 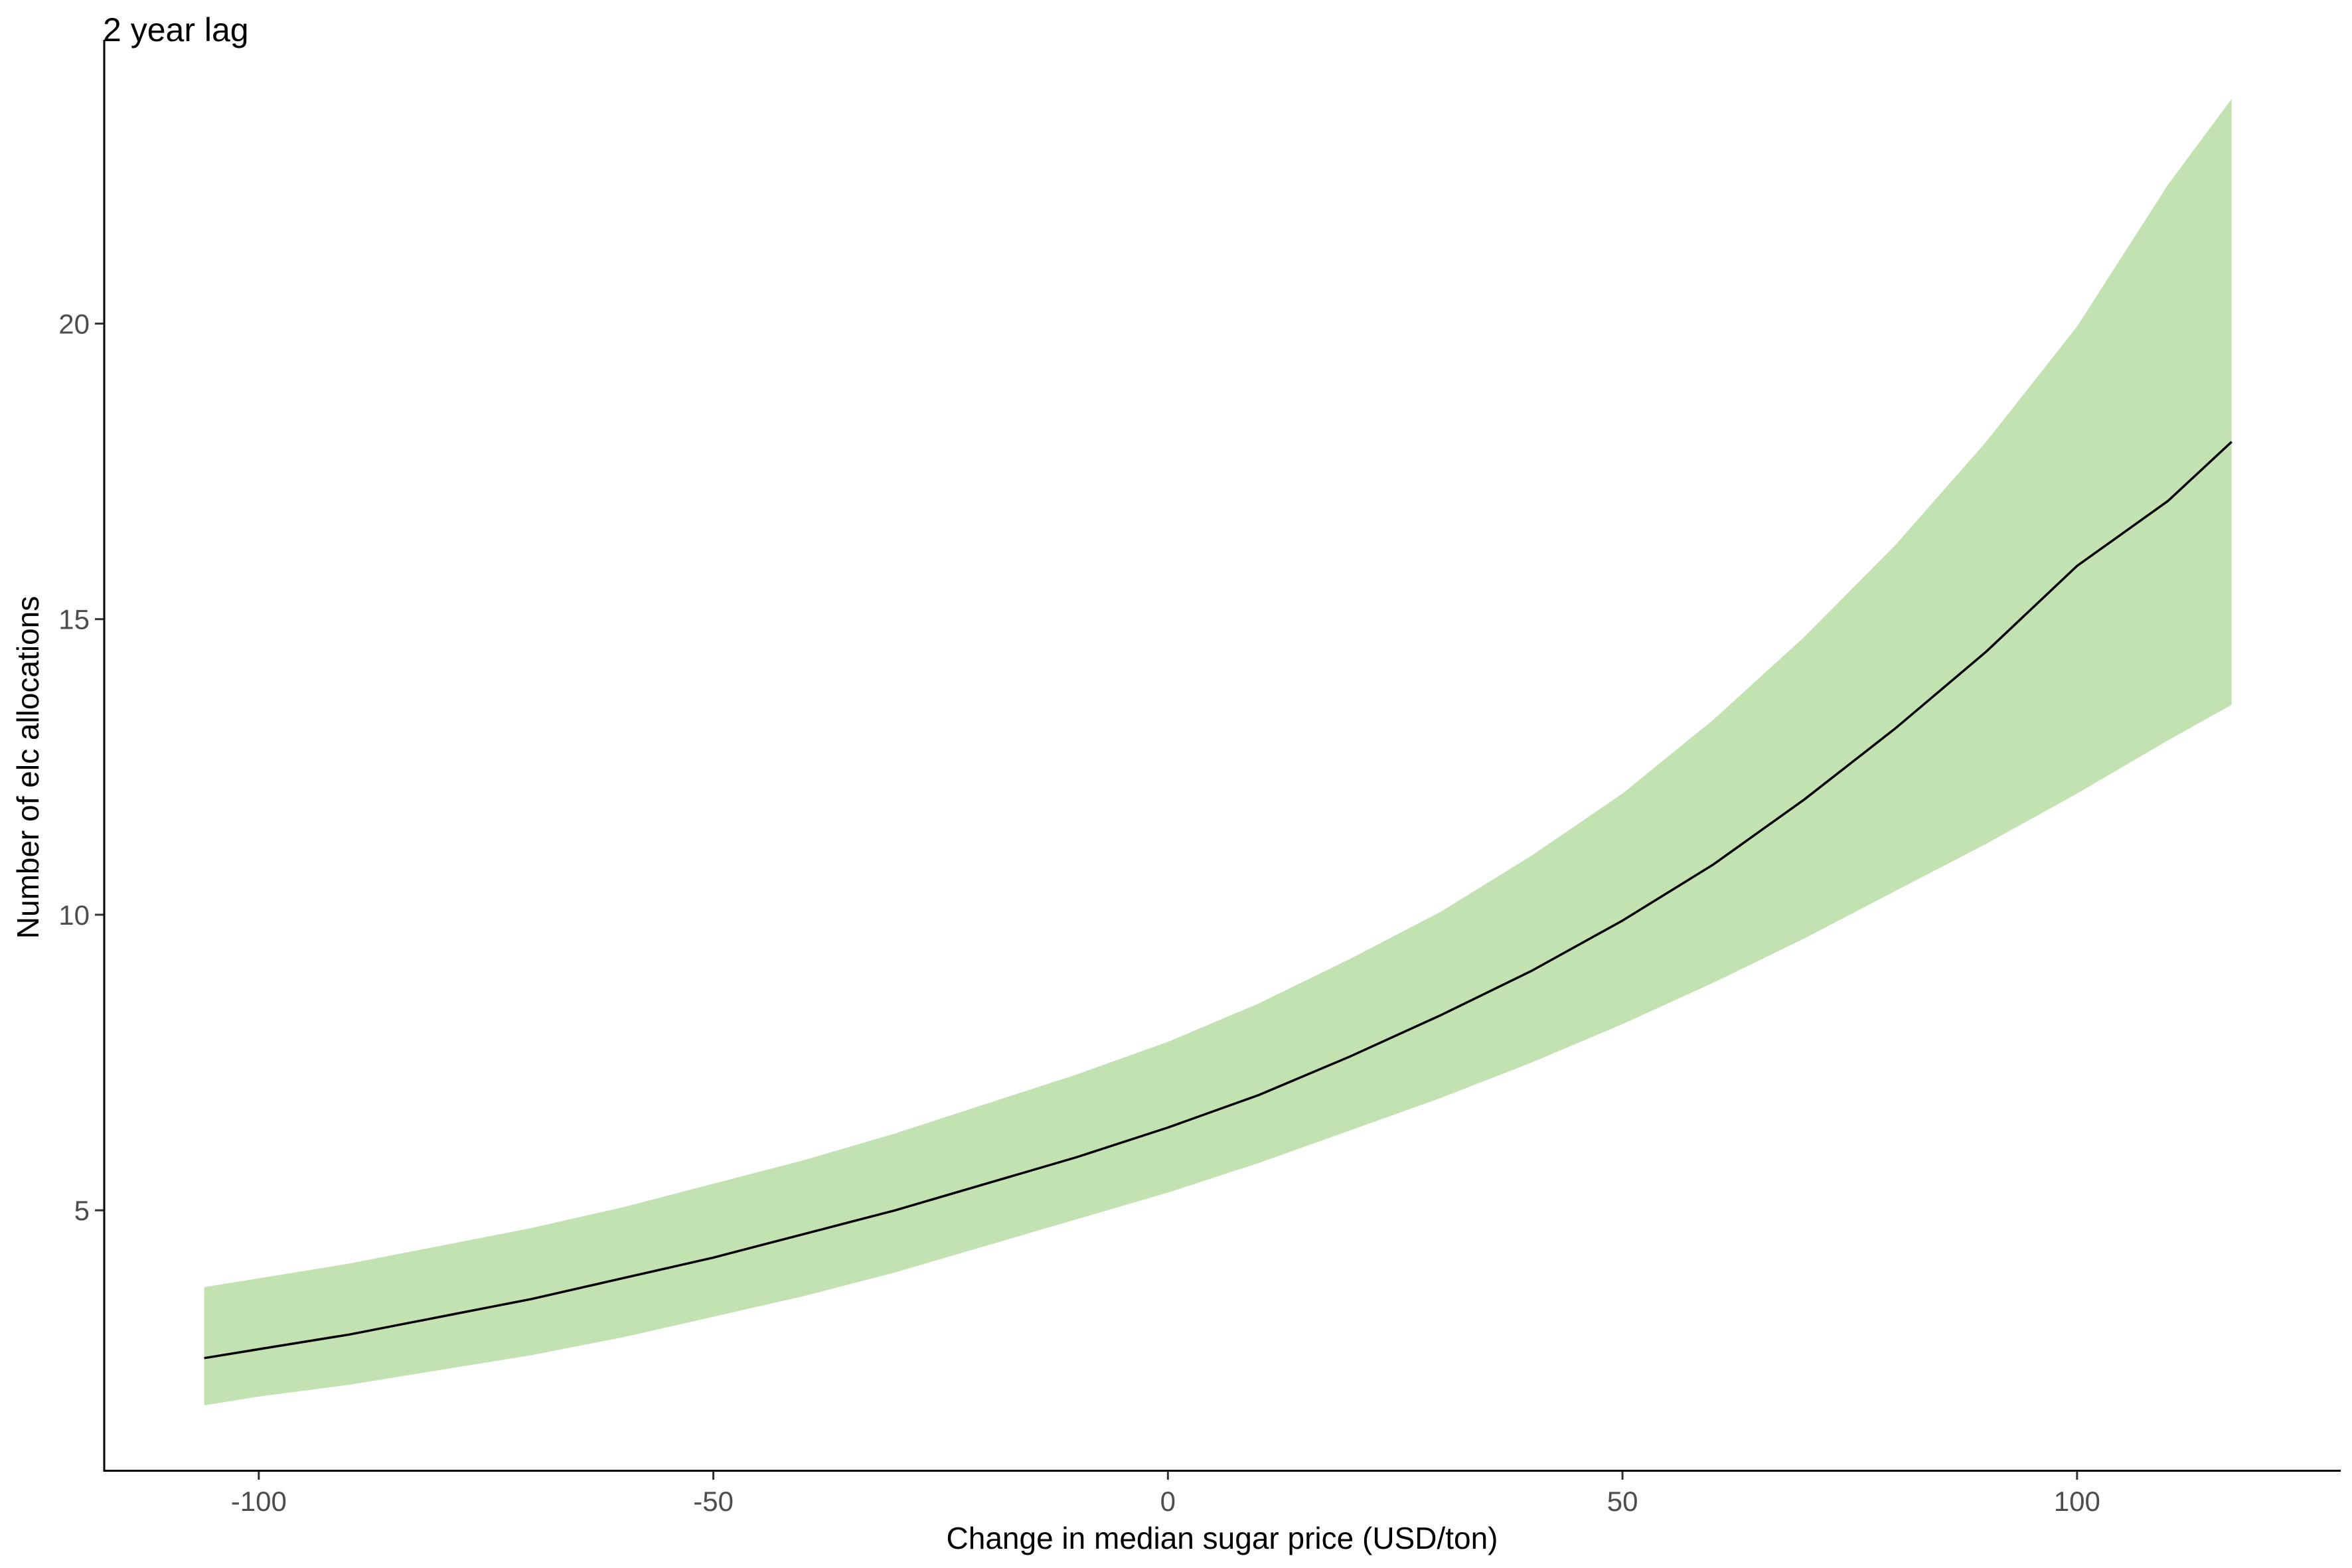 What do you see at coordinates (81, 767) in the screenshot?
I see `y-axis-ticks: 5 10 15 20` at bounding box center [81, 767].